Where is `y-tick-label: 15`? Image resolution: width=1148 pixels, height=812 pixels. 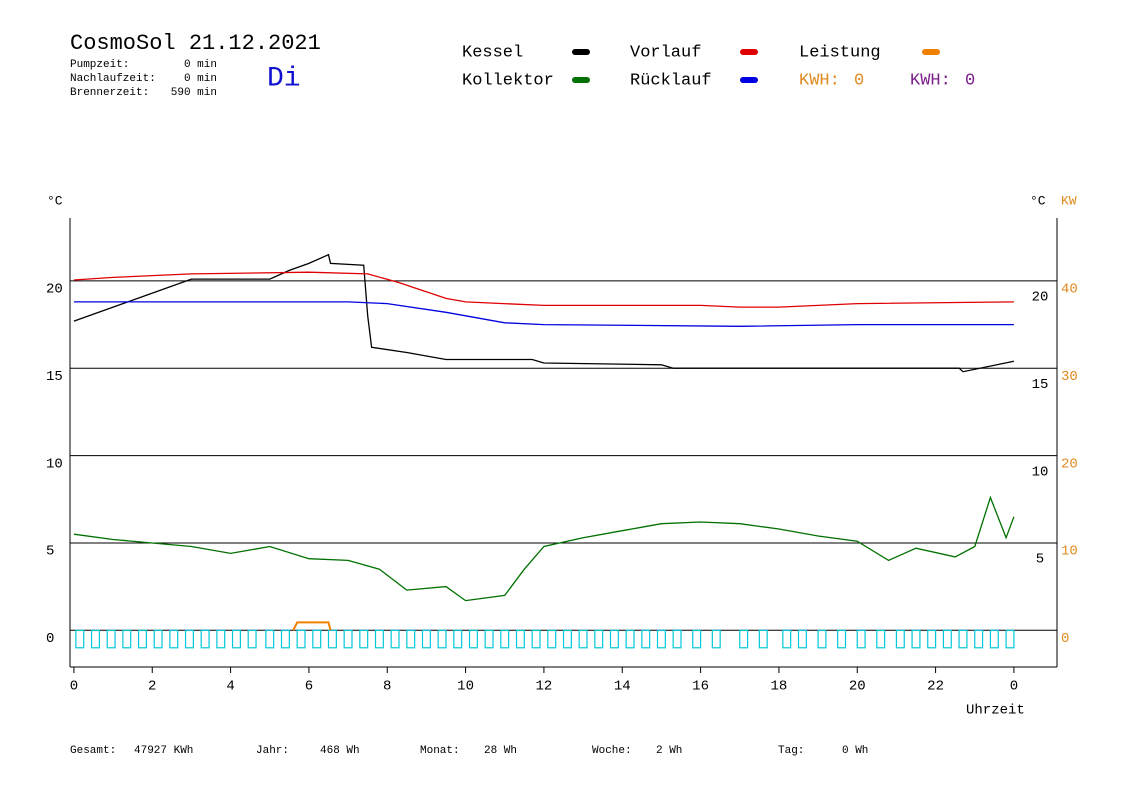
y-tick-label: 15 is located at coordinates (54, 377).